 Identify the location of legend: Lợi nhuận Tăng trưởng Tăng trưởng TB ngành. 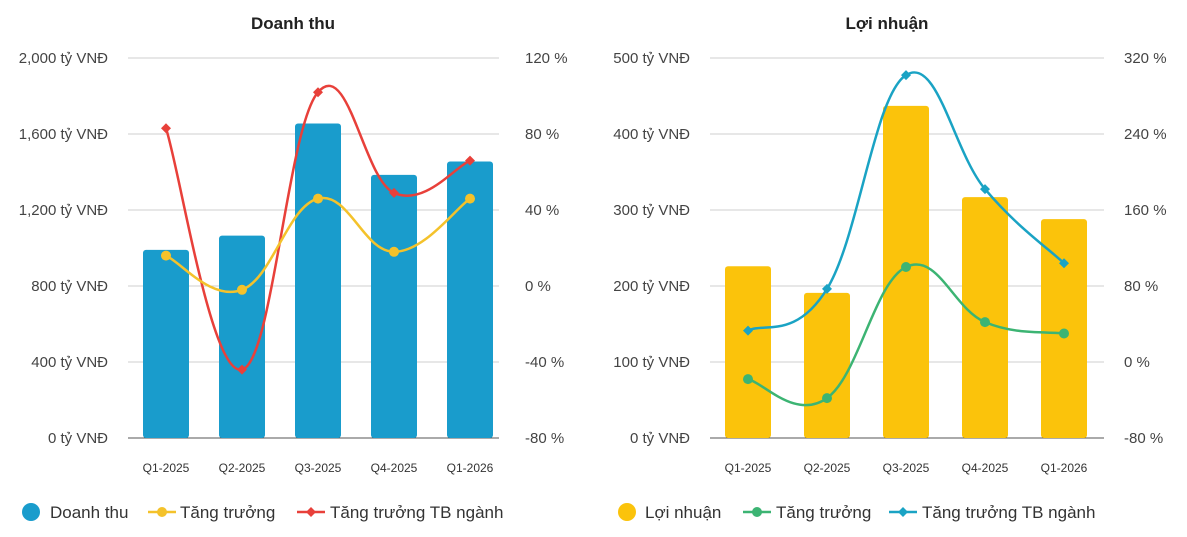
(856, 512).